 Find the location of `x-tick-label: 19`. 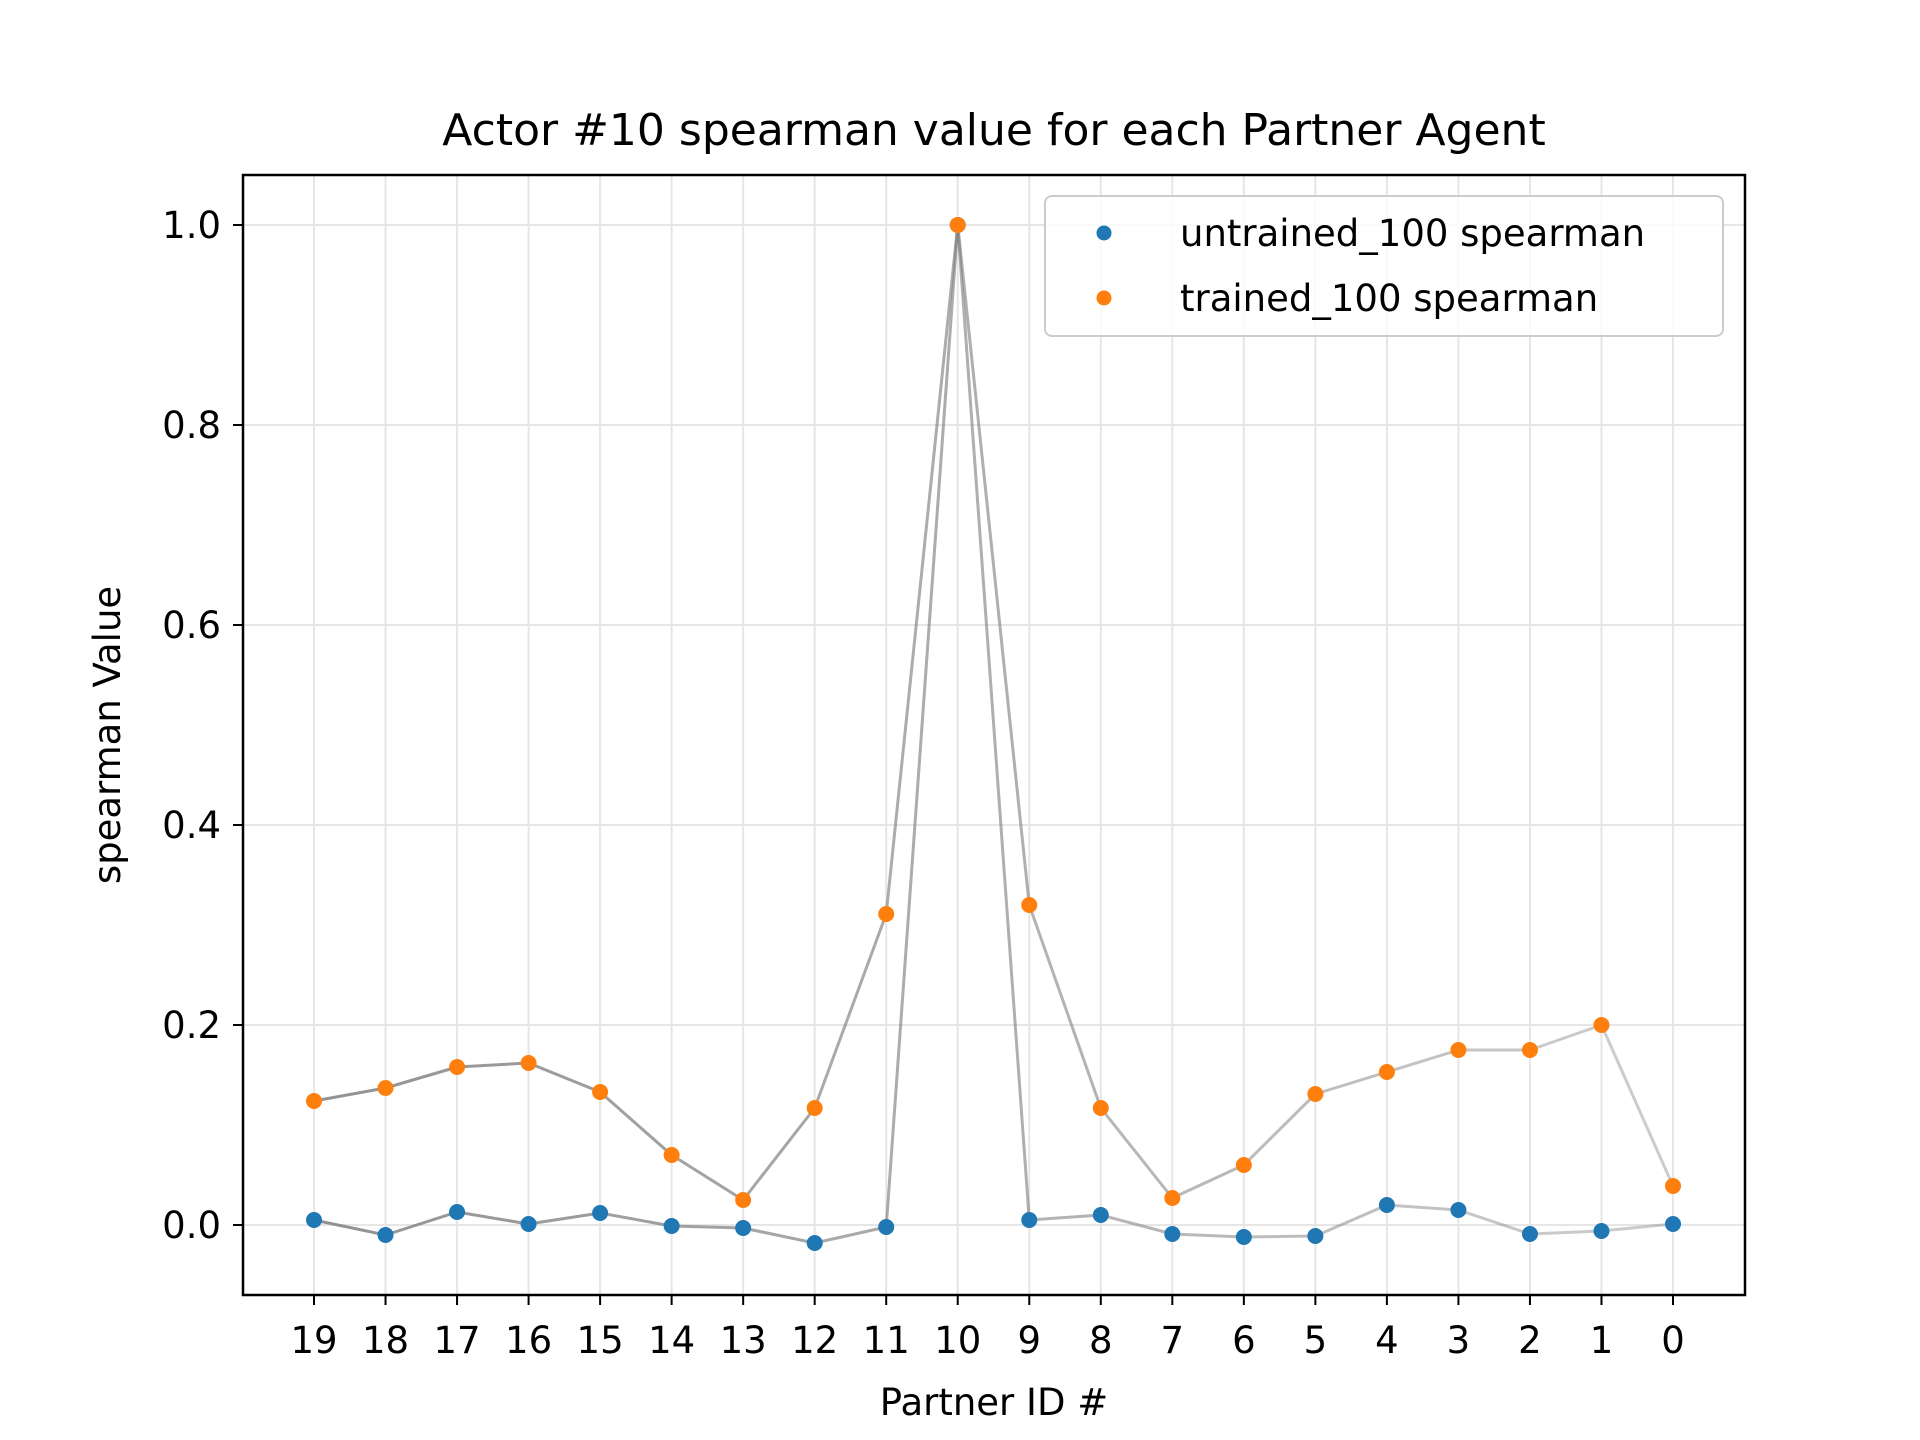

x-tick-label: 19 is located at coordinates (313, 1340).